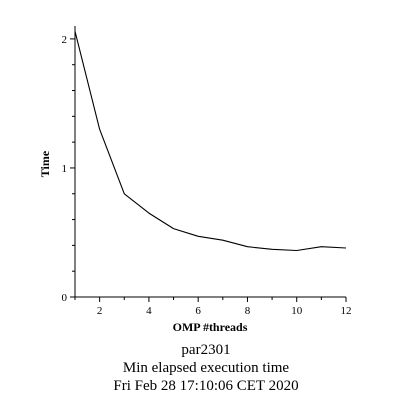 Image resolution: width=412 pixels, height=402 pixels. Describe the element at coordinates (297, 311) in the screenshot. I see `x-tick-label: 10` at that location.